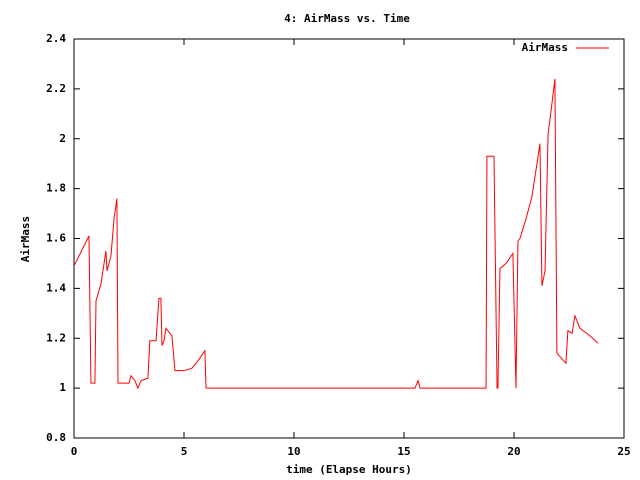 The image size is (640, 480). Describe the element at coordinates (56, 437) in the screenshot. I see `y-tick-label: 0.8` at that location.